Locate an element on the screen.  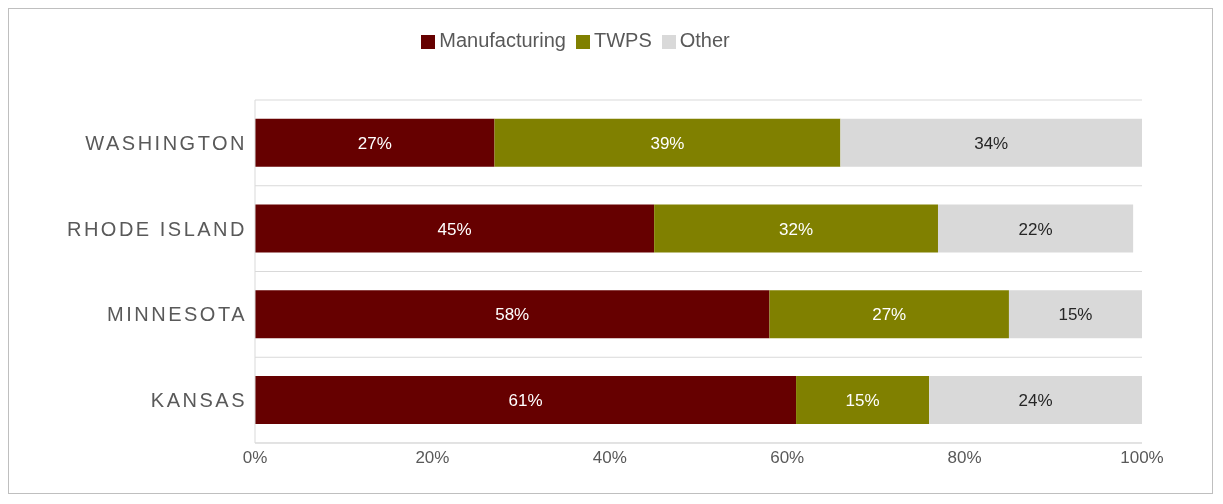
legend-label: TWPS is located at coordinates (622, 40).